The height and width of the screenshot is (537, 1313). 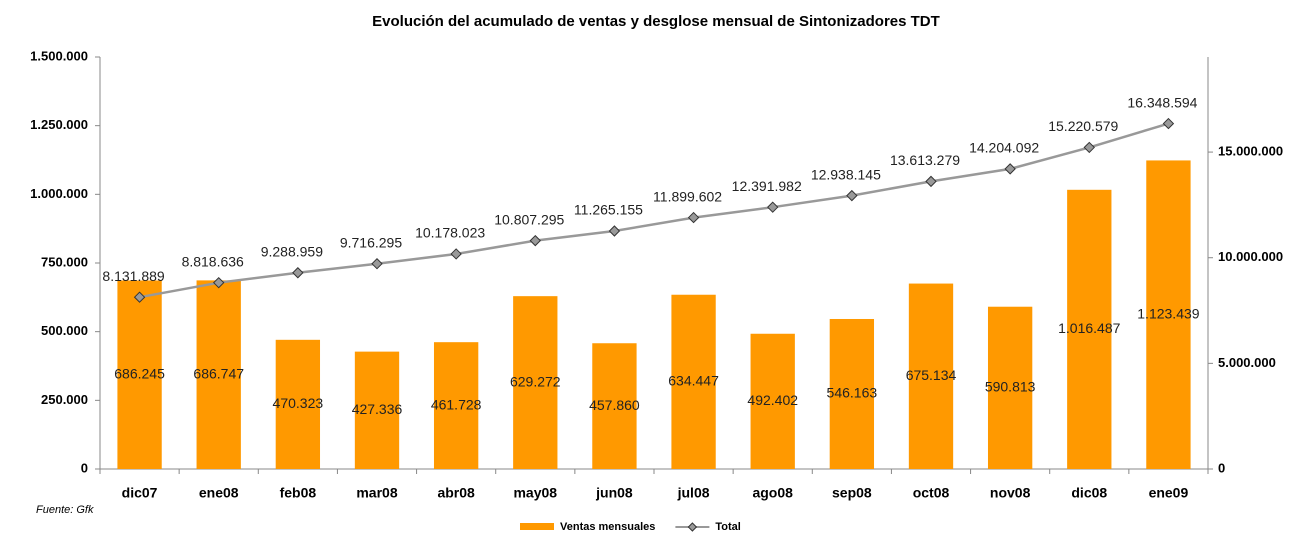 I want to click on bar-value-label: 629.272, so click(x=535, y=381).